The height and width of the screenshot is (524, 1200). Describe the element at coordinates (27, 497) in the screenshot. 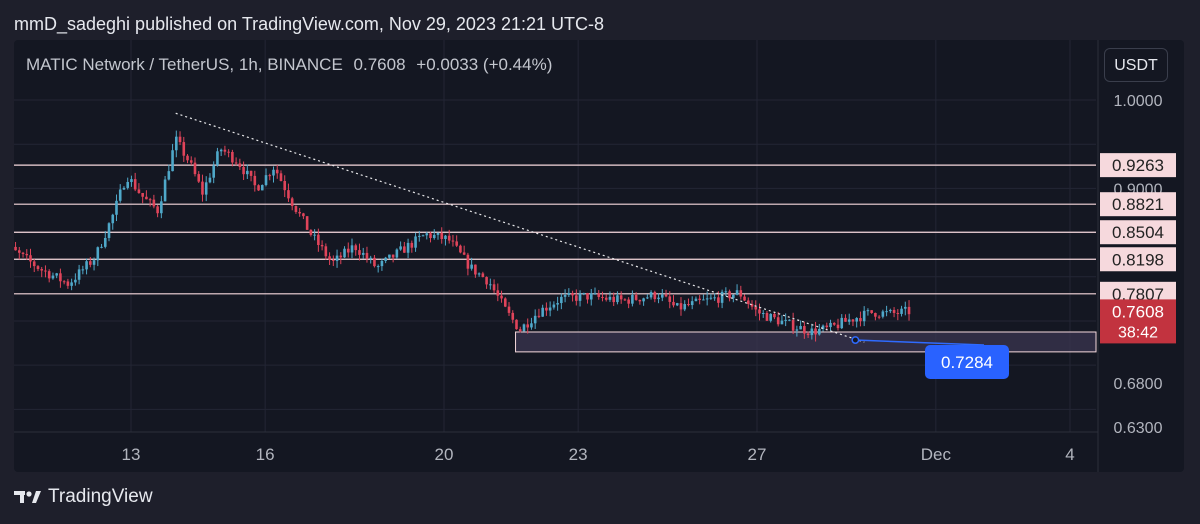

I see `tradingview-logo-icon` at that location.